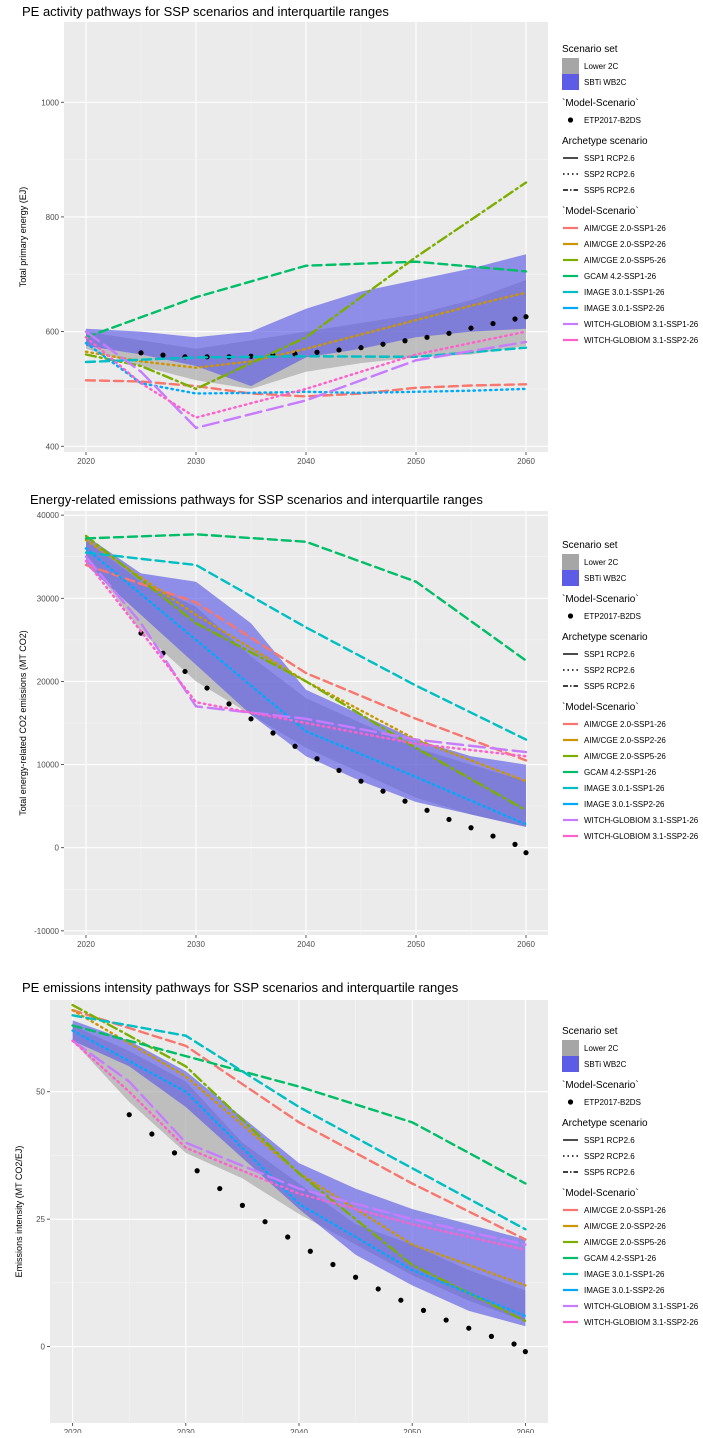 The width and height of the screenshot is (703, 1438). Describe the element at coordinates (53, 217) in the screenshot. I see `y-tick-label: 800` at that location.